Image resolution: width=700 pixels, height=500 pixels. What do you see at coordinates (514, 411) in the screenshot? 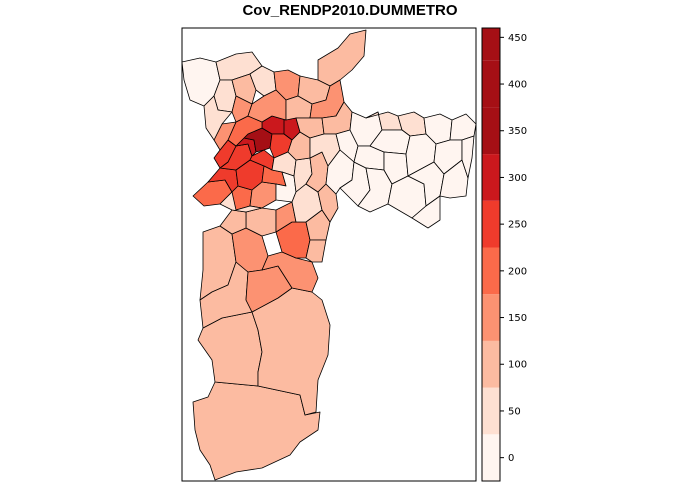
I see `legend-tick-label: 50` at bounding box center [514, 411].